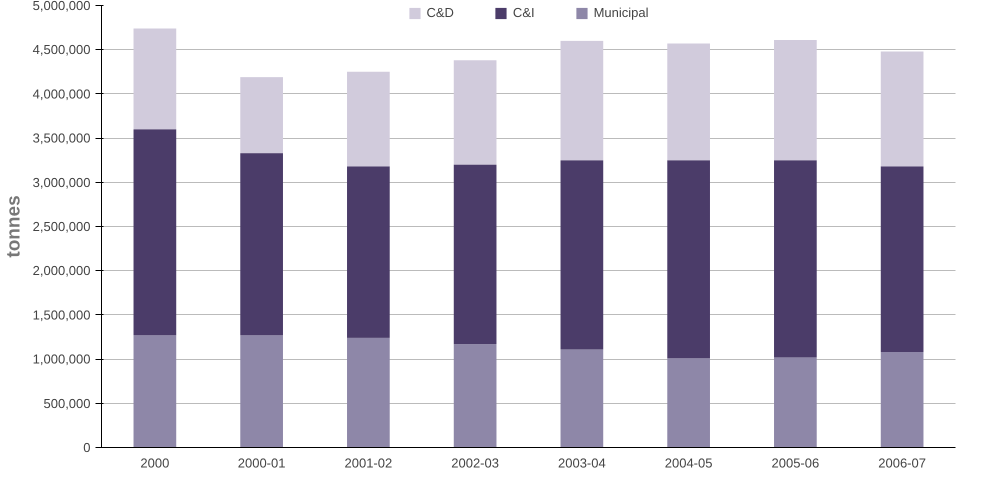 This screenshot has height=496, width=989. What do you see at coordinates (621, 12) in the screenshot?
I see `legend-label: Municipal` at bounding box center [621, 12].